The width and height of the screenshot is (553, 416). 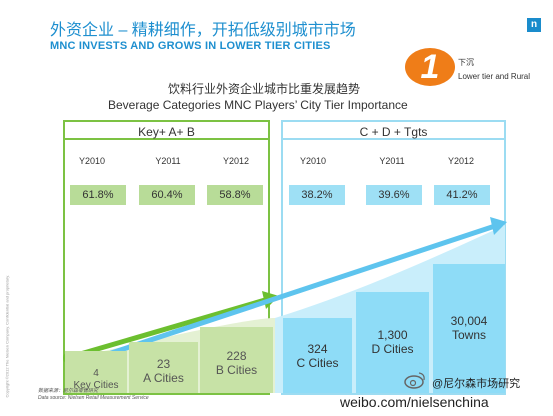 What do you see at coordinates (96, 385) in the screenshot?
I see `city-tier-label: Key Cities` at bounding box center [96, 385].